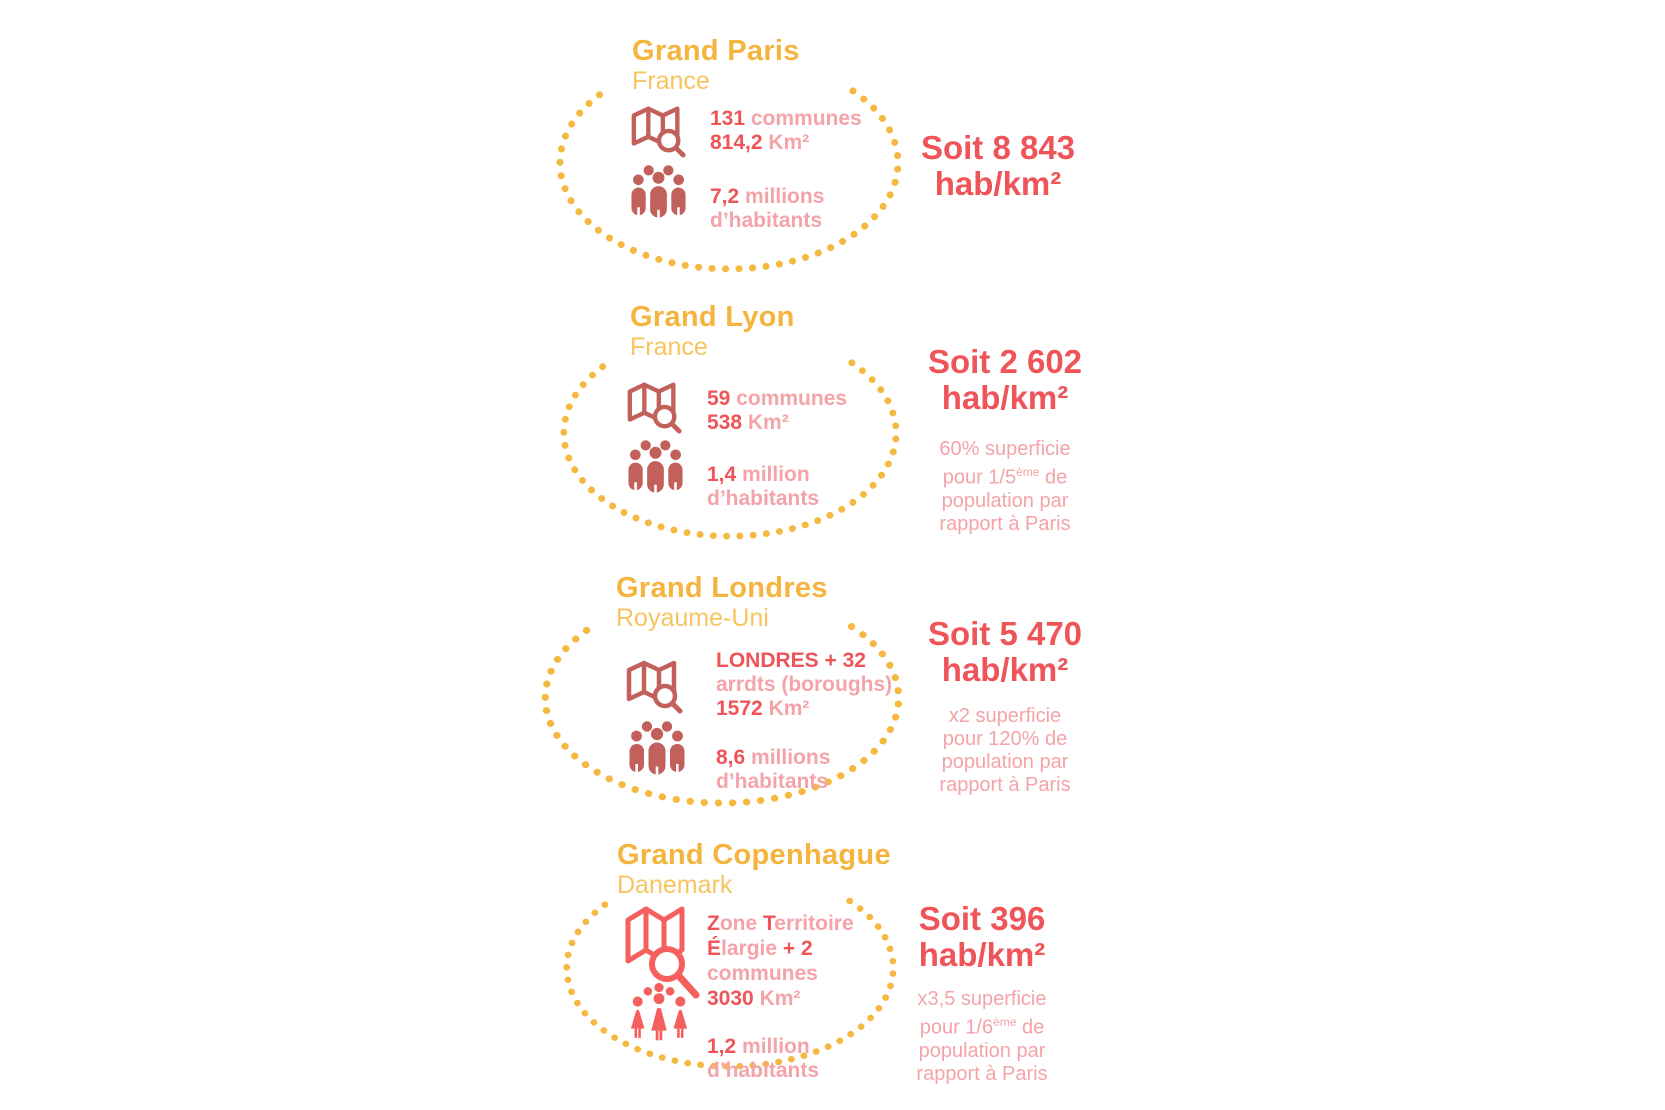  I want to click on note-line: pour 120% de, so click(1005, 739).